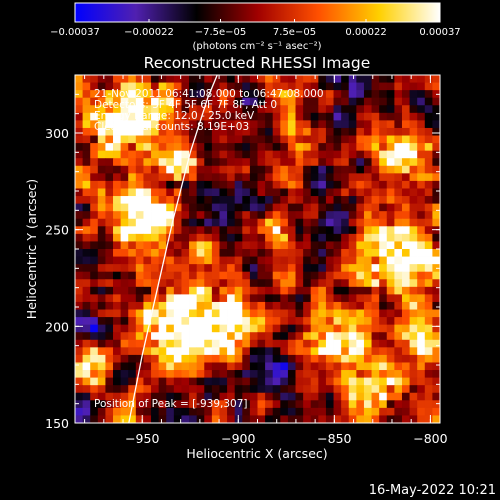 The width and height of the screenshot is (500, 500). What do you see at coordinates (238, 438) in the screenshot?
I see `x-tick-label: −900` at bounding box center [238, 438].